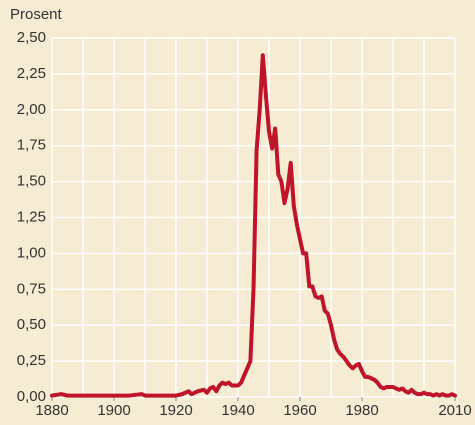  I want to click on axis-title: Prosent, so click(36, 14).